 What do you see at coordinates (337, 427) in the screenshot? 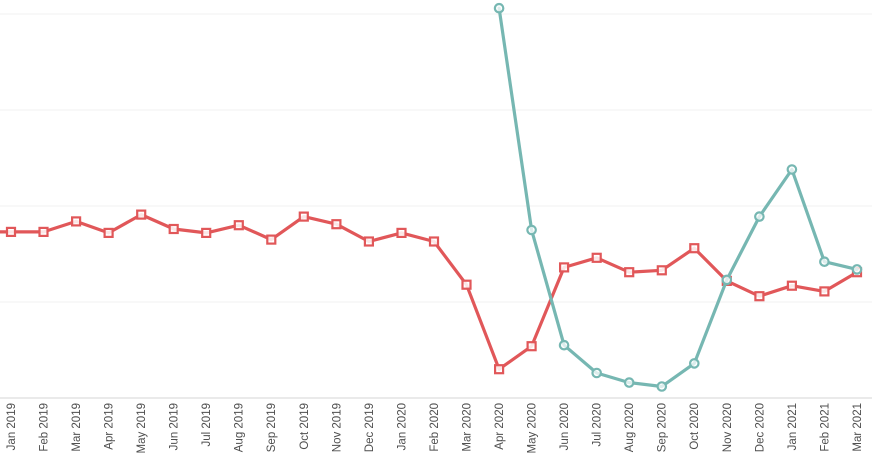
I see `x-axis-label: Nov 2019` at bounding box center [337, 427].